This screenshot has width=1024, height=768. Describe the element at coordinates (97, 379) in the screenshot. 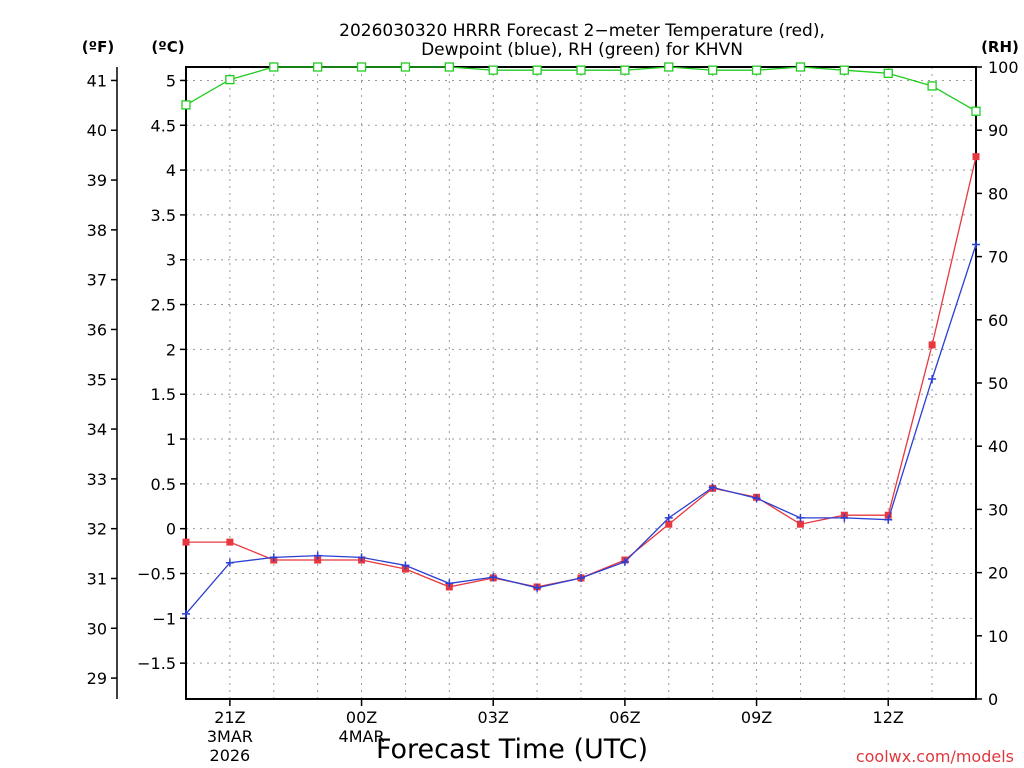

I see `fahrenheit-tick-label: 35` at that location.